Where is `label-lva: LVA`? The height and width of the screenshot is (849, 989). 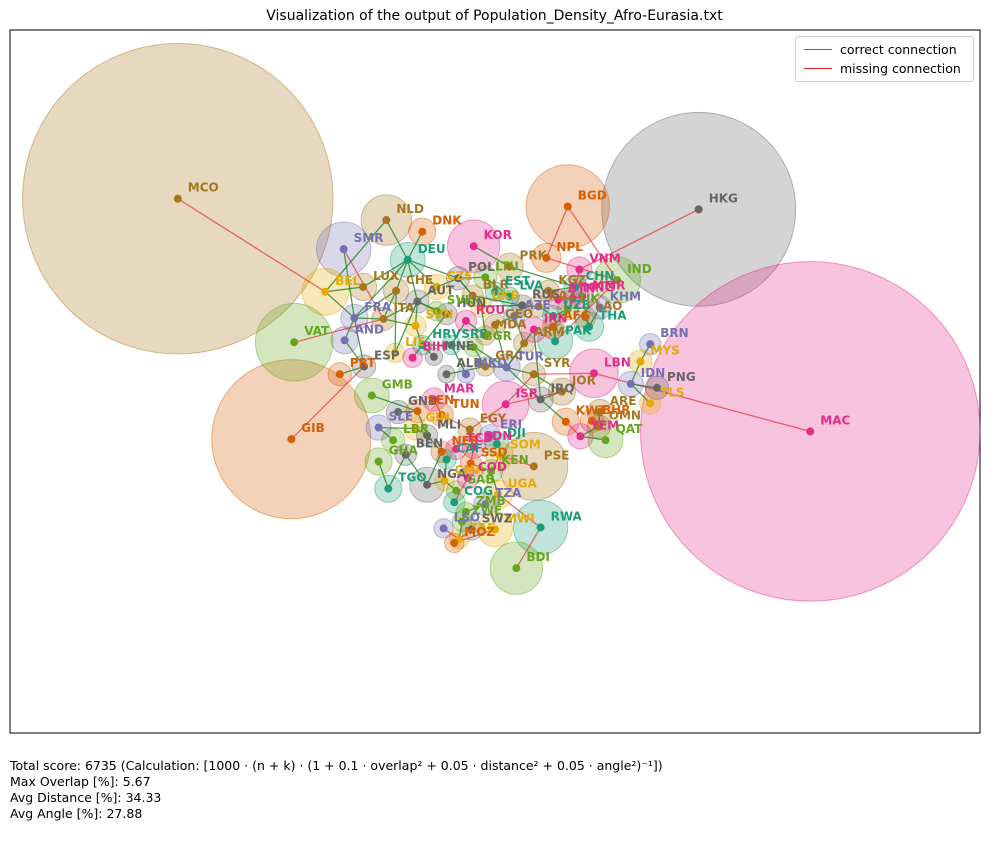 label-lva: LVA is located at coordinates (532, 286).